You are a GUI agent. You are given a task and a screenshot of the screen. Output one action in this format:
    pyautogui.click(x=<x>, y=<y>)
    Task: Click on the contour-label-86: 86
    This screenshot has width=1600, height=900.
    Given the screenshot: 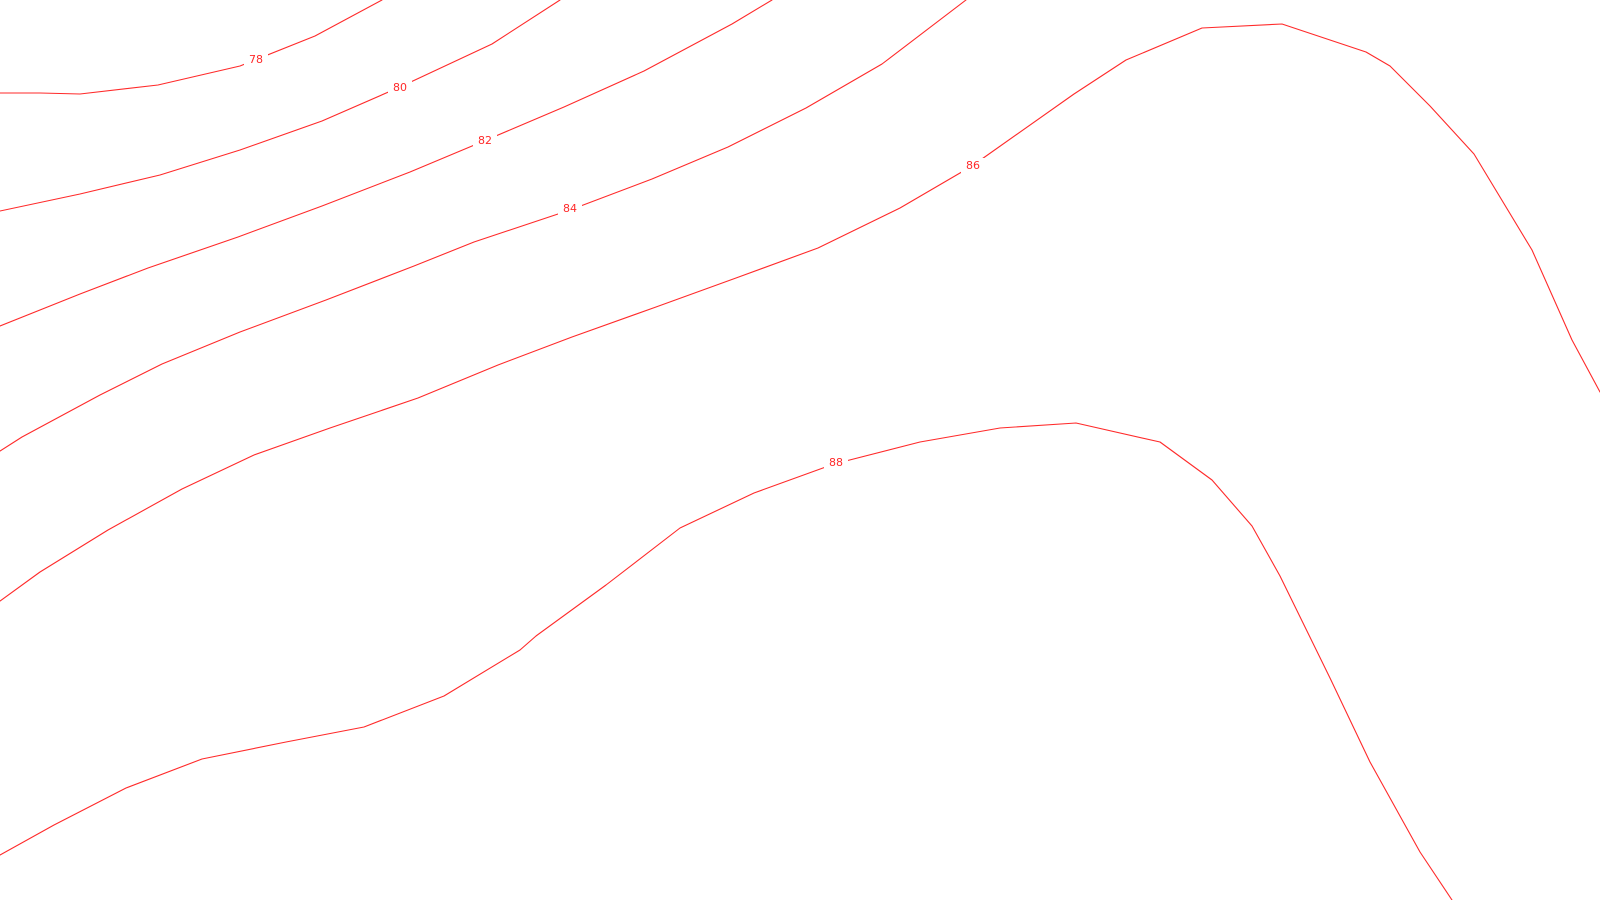 What is the action you would take?
    pyautogui.click(x=973, y=165)
    